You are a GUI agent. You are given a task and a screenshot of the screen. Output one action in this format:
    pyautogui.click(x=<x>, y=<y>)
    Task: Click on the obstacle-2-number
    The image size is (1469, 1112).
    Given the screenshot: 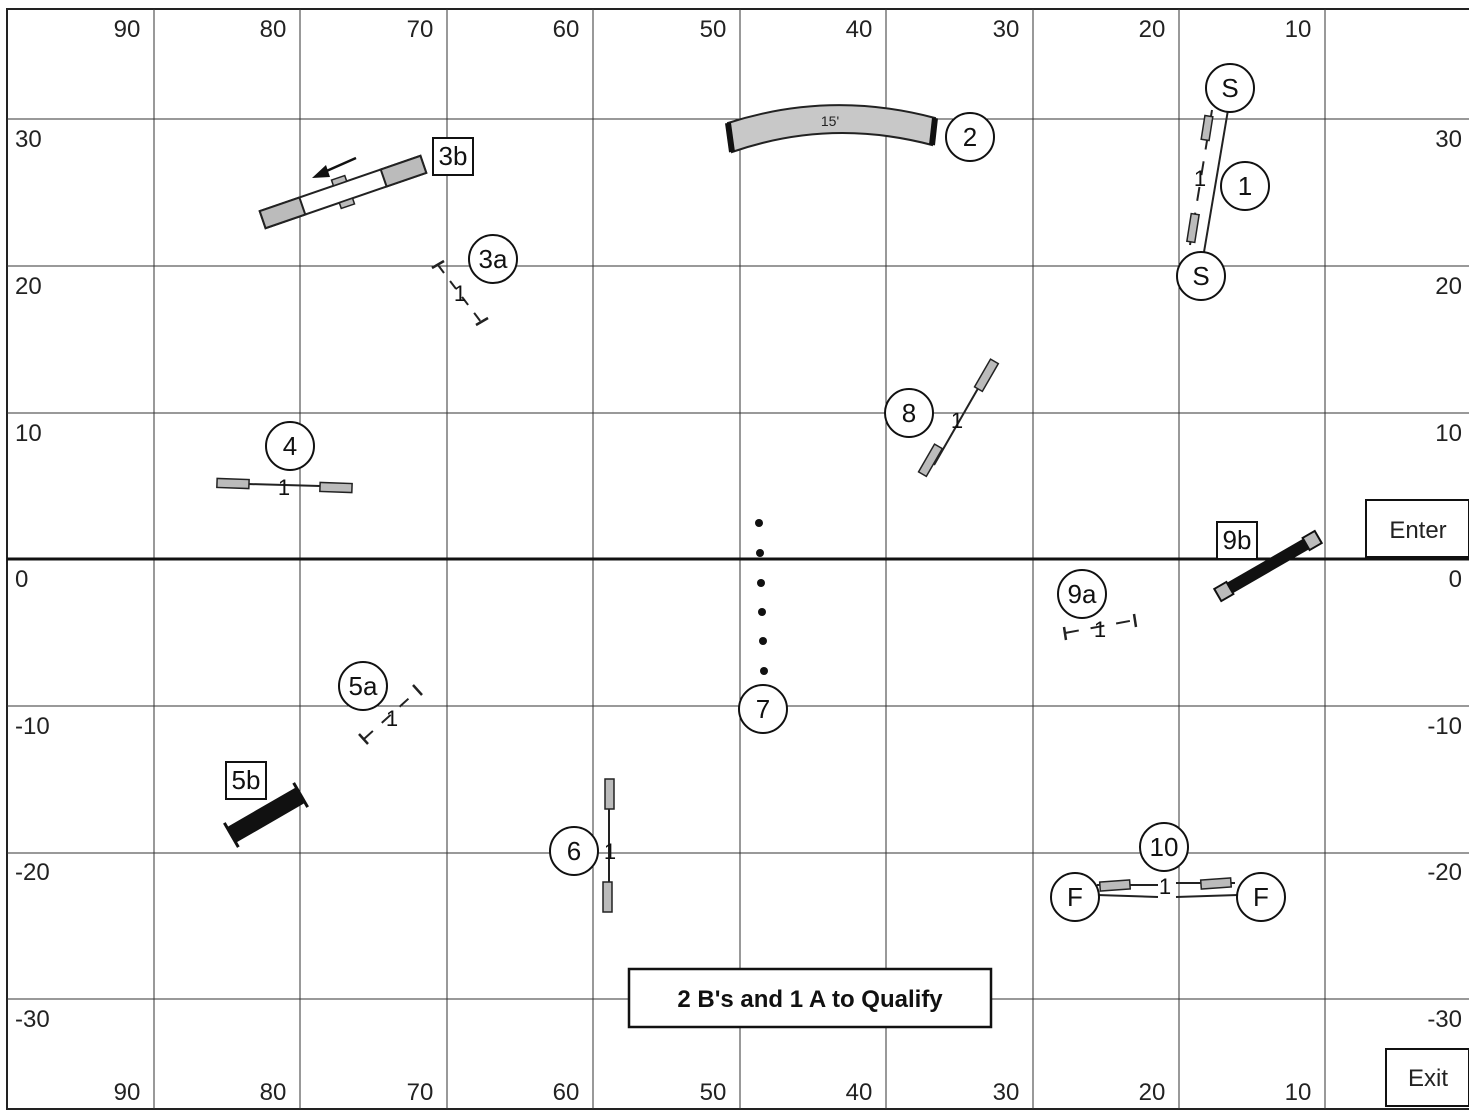 What is the action you would take?
    pyautogui.click(x=970, y=137)
    